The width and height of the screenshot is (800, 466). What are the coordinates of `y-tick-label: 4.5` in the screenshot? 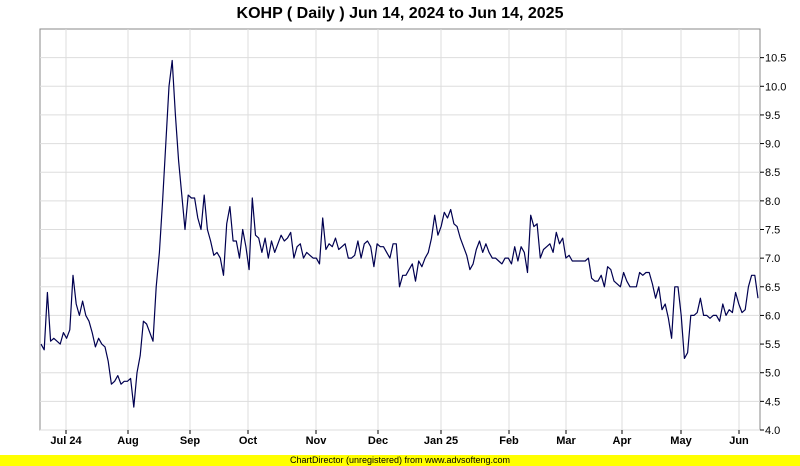 It's located at (772, 402).